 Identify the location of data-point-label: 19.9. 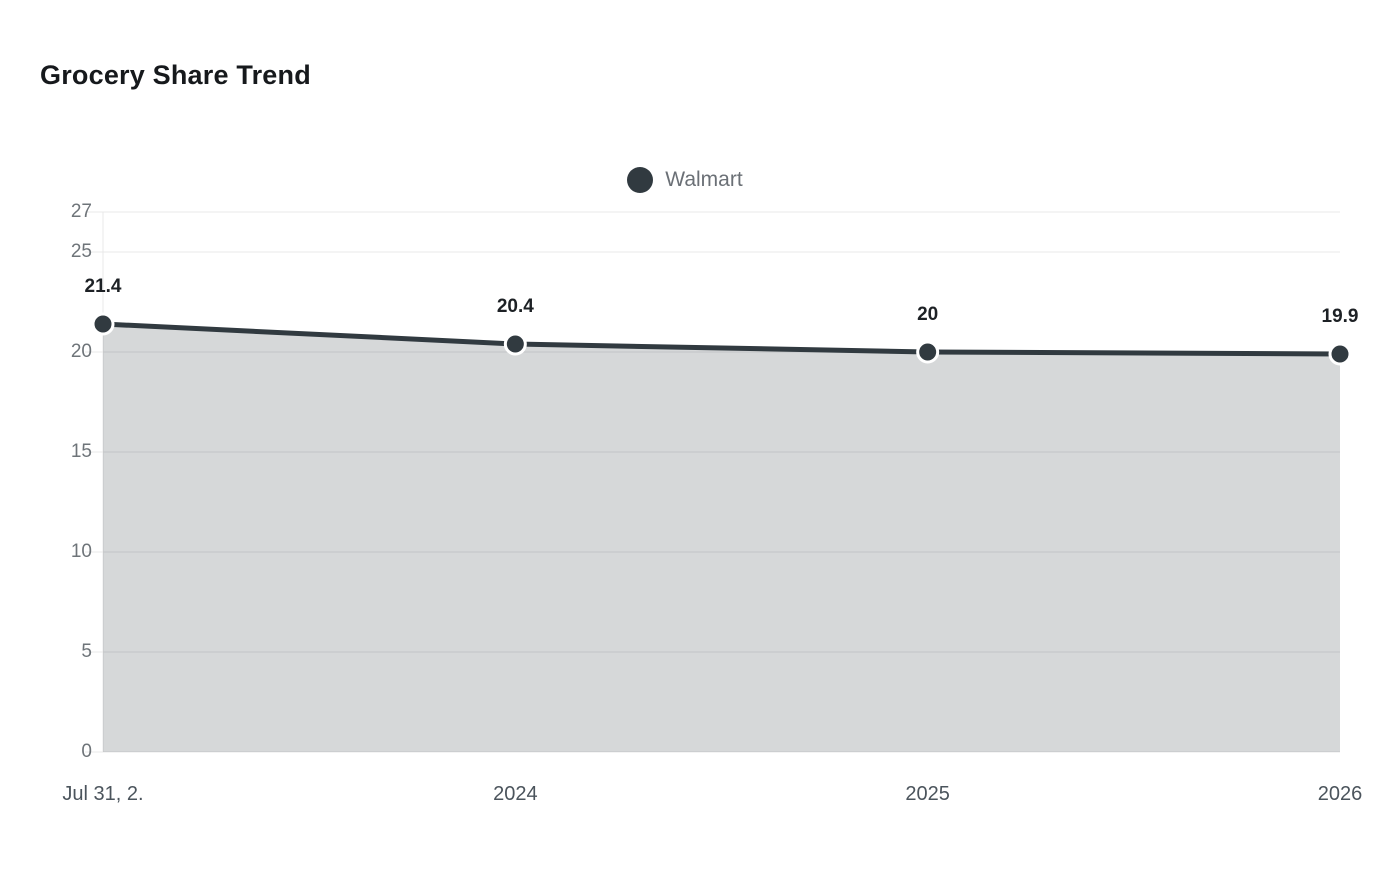
(1340, 316).